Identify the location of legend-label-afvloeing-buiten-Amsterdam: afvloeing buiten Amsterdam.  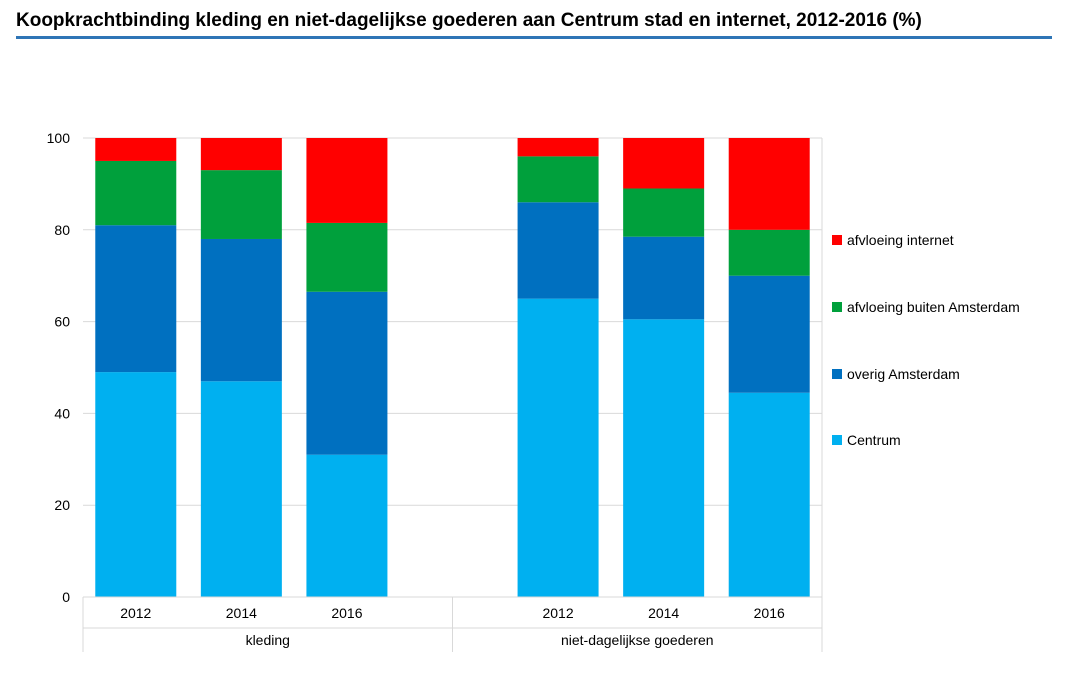
(933, 307).